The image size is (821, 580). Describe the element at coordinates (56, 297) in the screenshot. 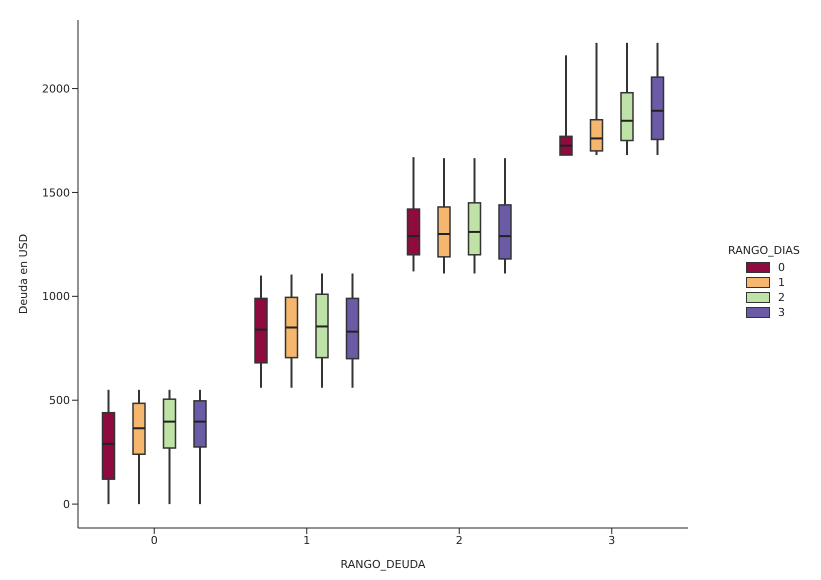

I see `y-tick-label: 1000` at that location.